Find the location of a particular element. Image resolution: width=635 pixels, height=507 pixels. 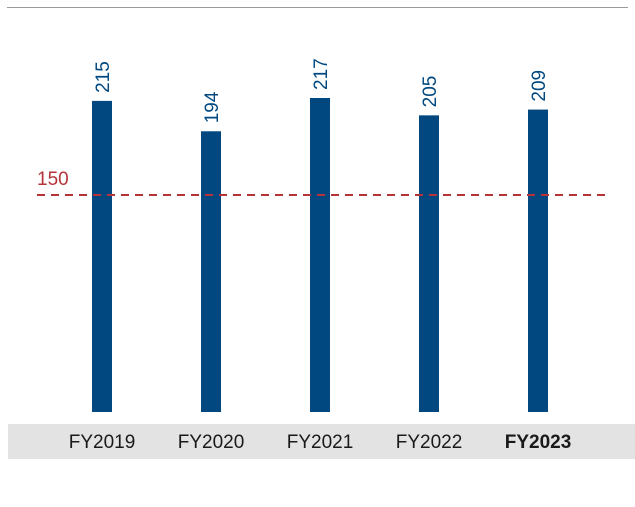

threshold-label: 150 is located at coordinates (53, 179).